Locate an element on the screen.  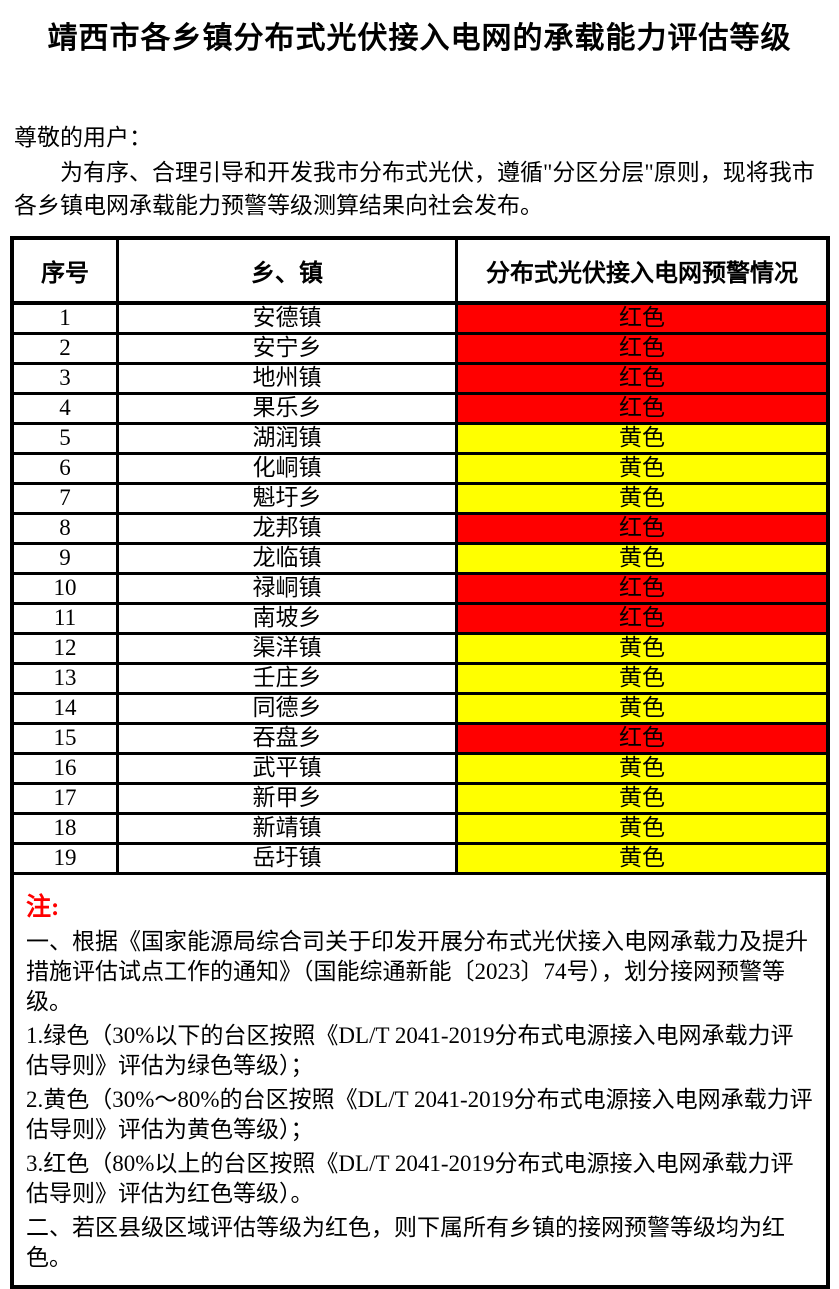
row-index-cell: 17 is located at coordinates (65, 797).